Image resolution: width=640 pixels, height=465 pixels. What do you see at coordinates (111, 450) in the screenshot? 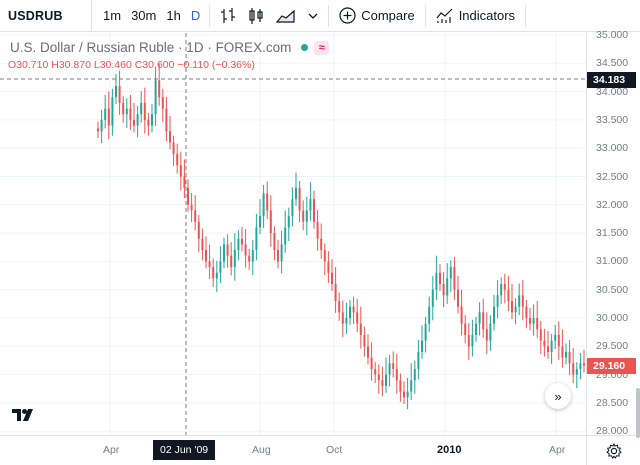
I see `time-label-apr: Apr` at bounding box center [111, 450].